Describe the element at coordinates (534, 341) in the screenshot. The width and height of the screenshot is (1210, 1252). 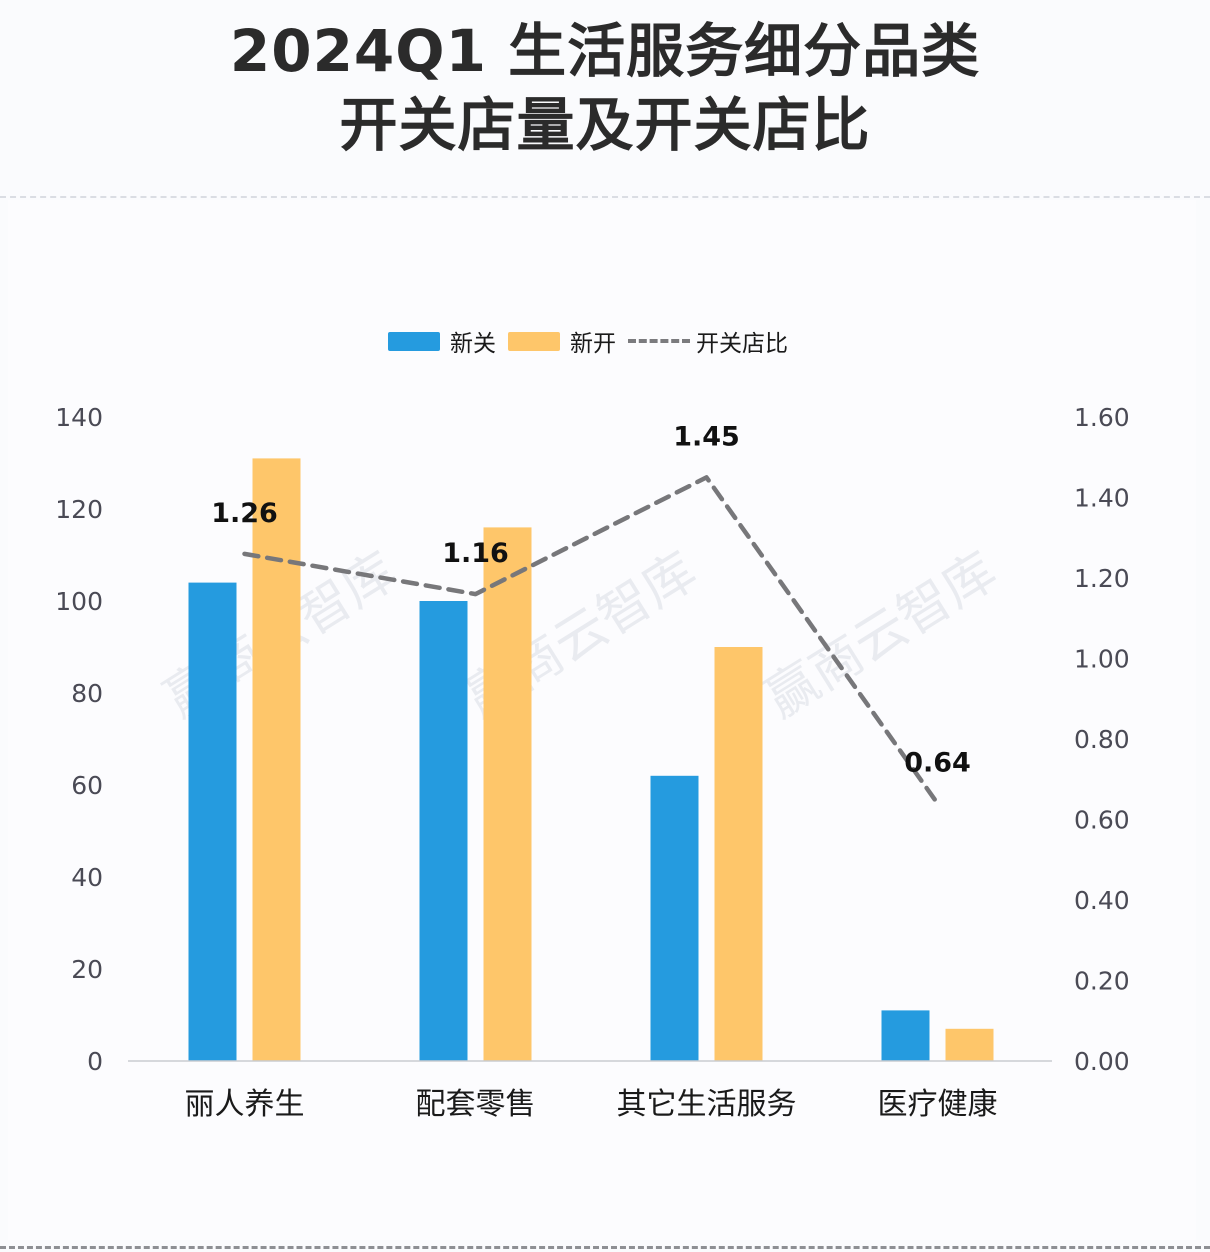
I see `legend-swatch-open` at that location.